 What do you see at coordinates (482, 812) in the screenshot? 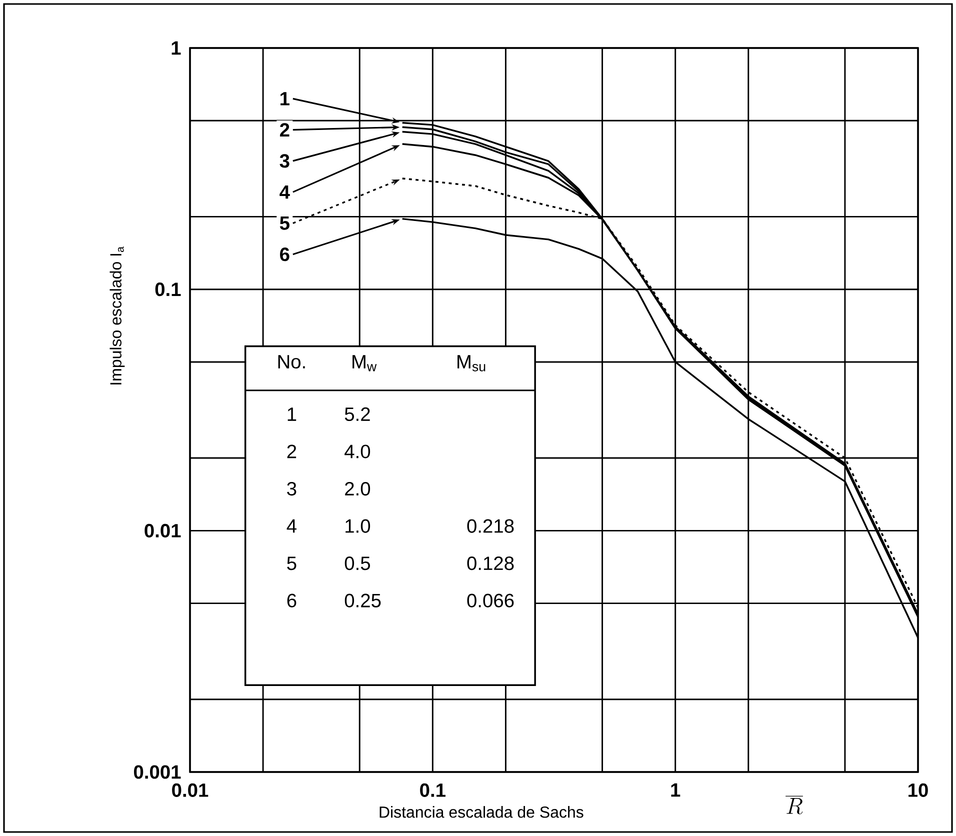
I see `x-axis-title: Distancia escalada de Sachs` at bounding box center [482, 812].